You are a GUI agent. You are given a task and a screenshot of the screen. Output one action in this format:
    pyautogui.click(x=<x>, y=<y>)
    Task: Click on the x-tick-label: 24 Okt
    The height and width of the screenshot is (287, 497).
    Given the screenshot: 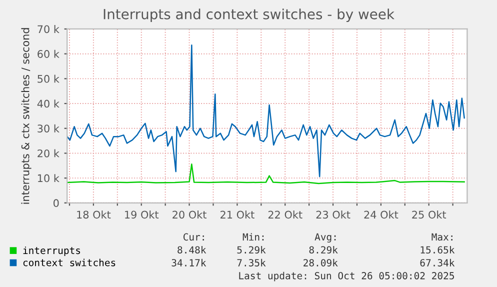 What is the action you would take?
    pyautogui.click(x=381, y=214)
    